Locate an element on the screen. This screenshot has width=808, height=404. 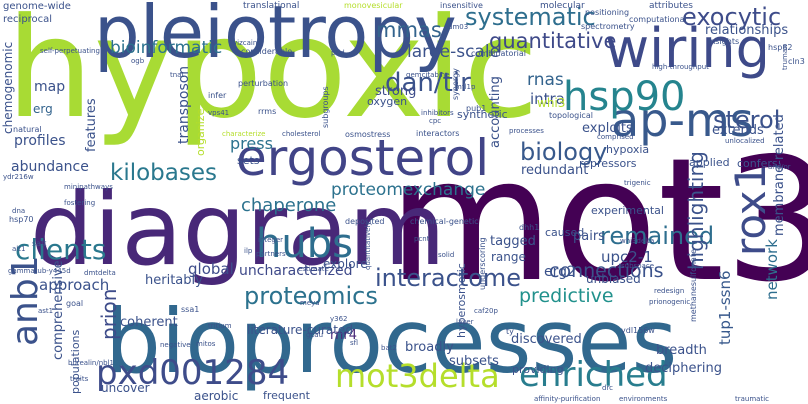
word: comprised is located at coordinates (615, 137).